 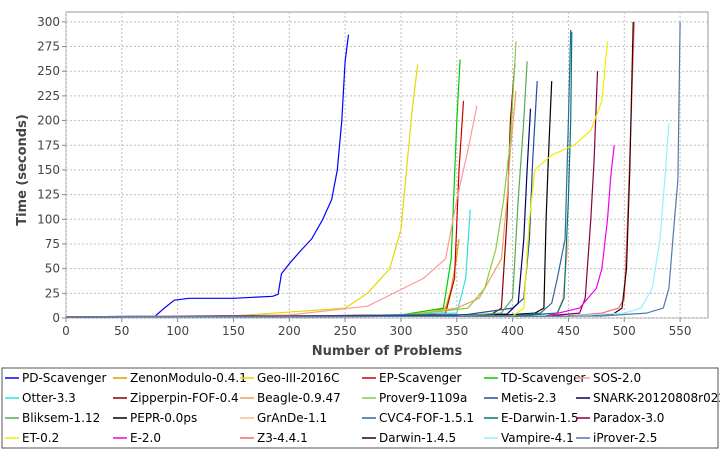 I want to click on y-tick-label: 125, so click(x=48, y=195).